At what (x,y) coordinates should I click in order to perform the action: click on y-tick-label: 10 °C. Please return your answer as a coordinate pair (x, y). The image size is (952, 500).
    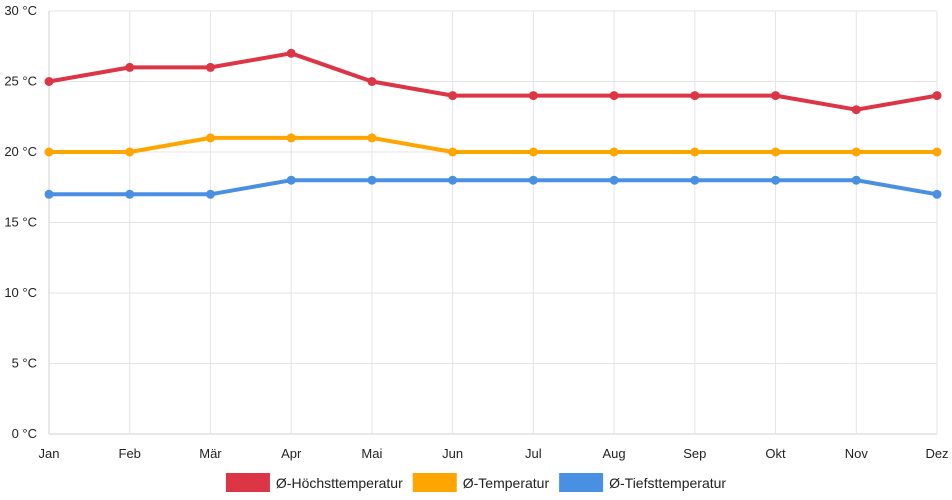
    Looking at the image, I should click on (20, 292).